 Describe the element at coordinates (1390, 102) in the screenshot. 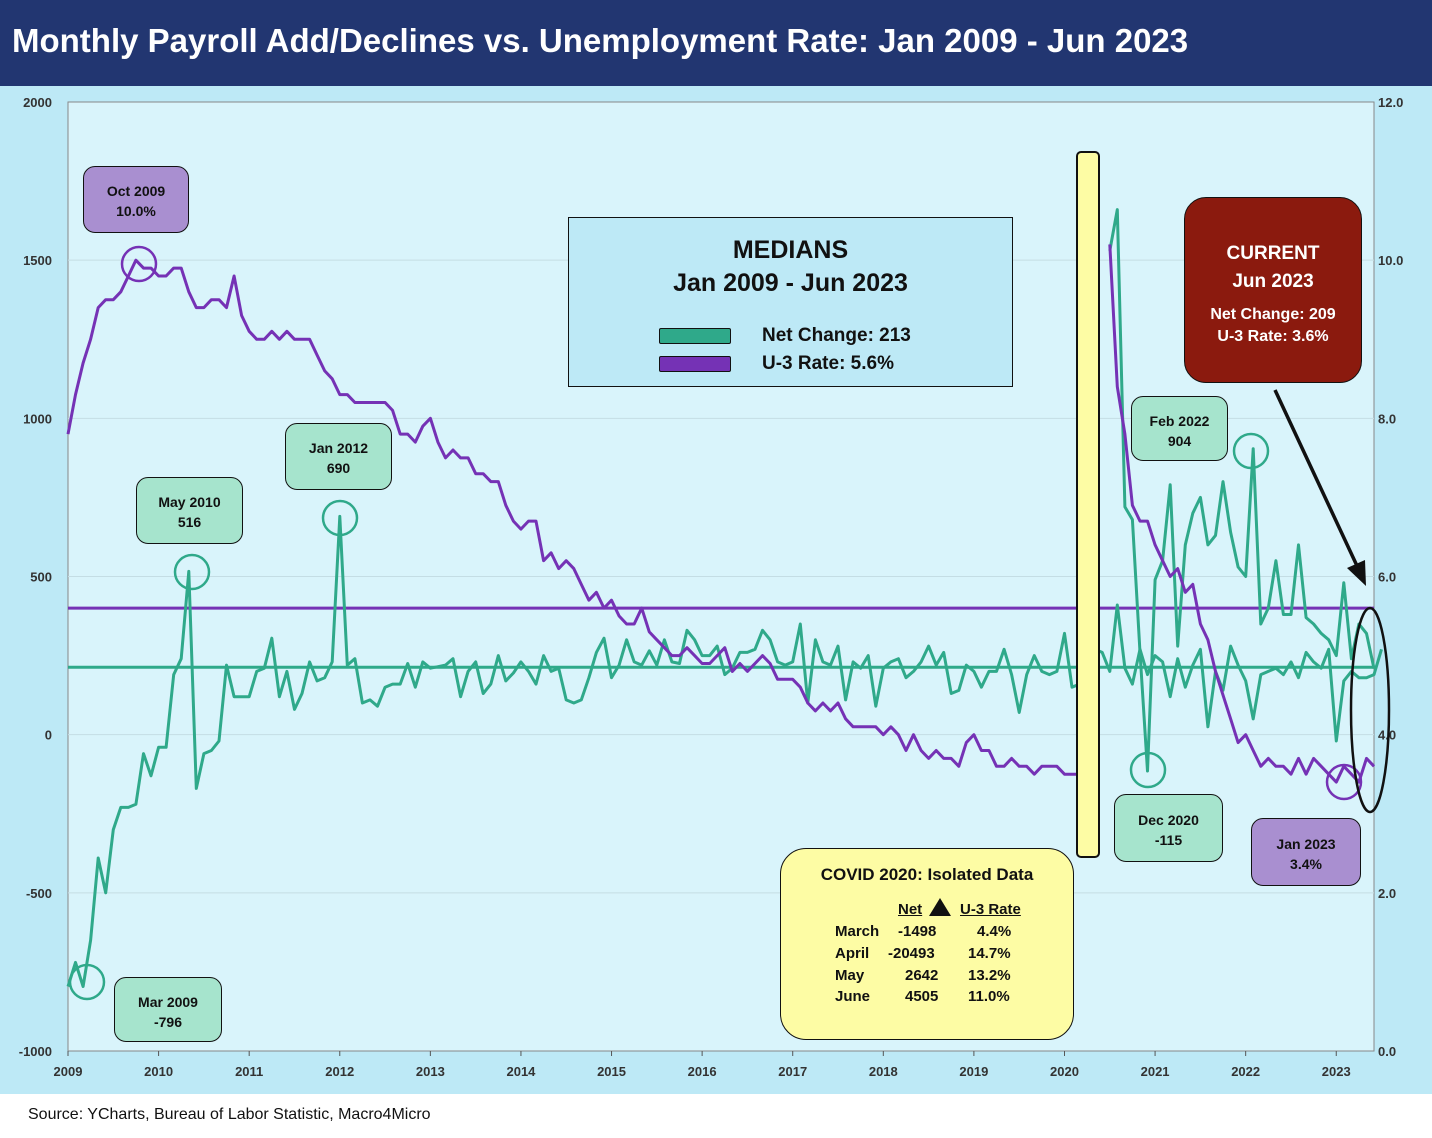

I see `y-right-tick-label: 12.0` at that location.